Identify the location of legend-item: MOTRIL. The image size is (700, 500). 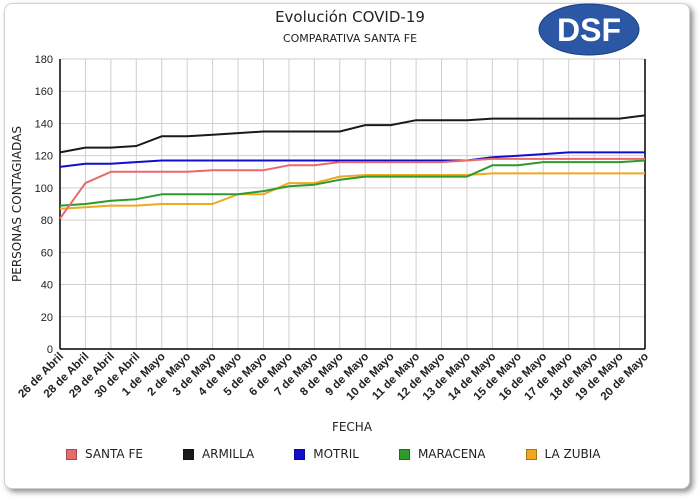
(326, 454).